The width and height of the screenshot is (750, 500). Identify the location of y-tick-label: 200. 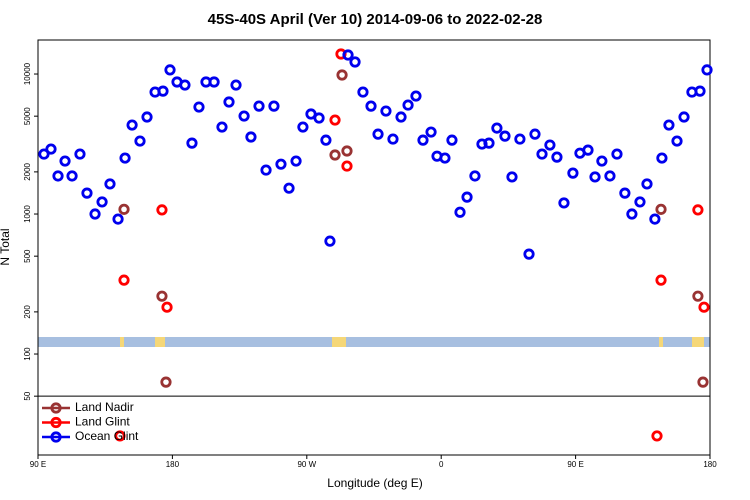
(27, 312).